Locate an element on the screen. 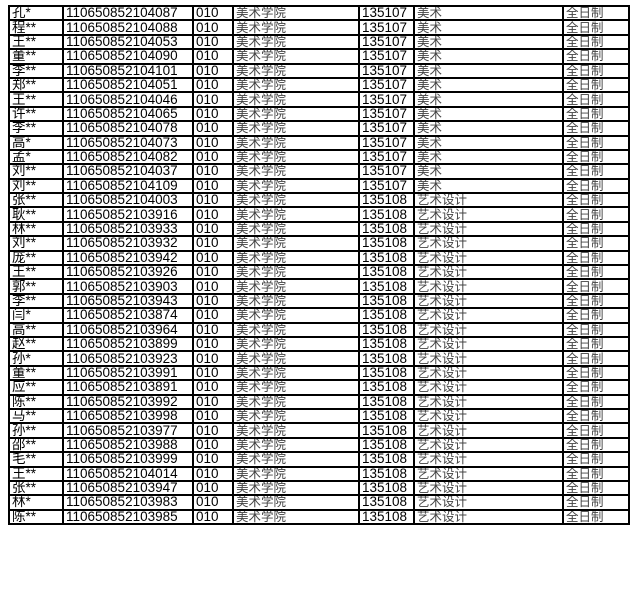 This screenshot has height=602, width=633. student-name-cell: 邵** is located at coordinates (36, 445).